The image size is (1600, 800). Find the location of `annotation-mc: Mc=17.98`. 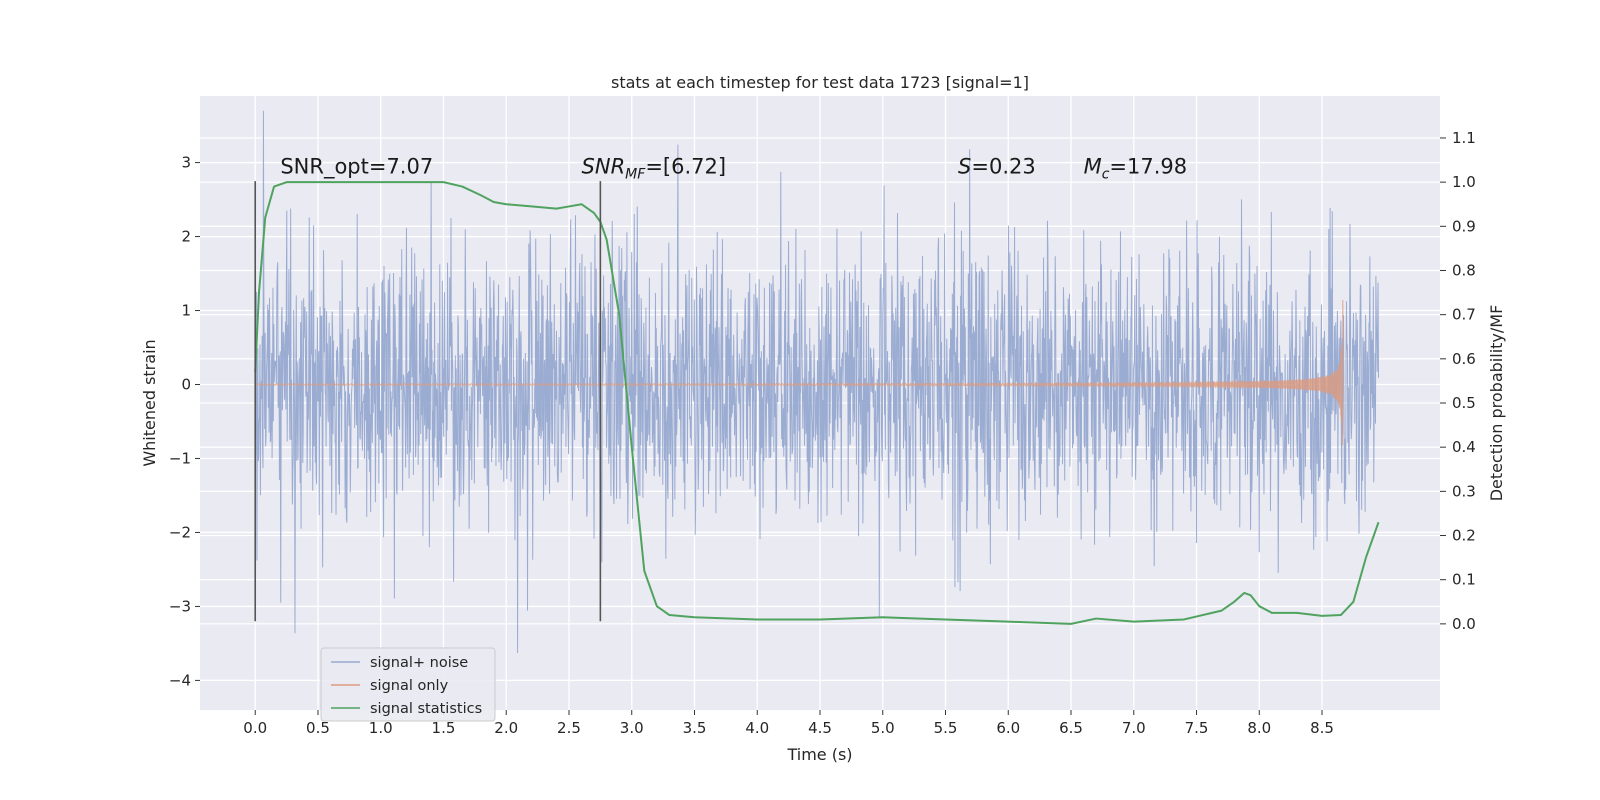

annotation-mc: Mc=17.98 is located at coordinates (1136, 169).